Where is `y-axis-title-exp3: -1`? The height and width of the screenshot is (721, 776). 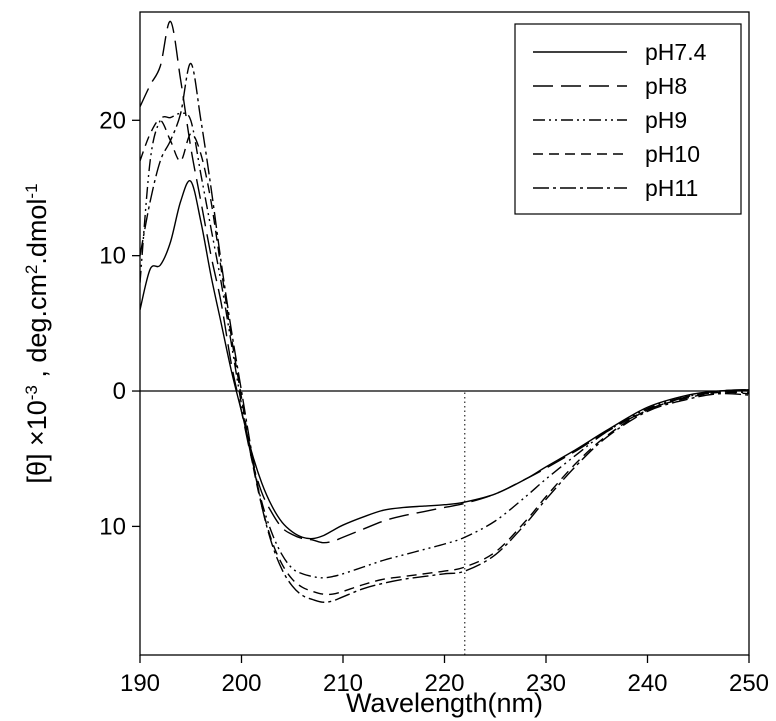
y-axis-title-exp3: -1 is located at coordinates (31, 190).